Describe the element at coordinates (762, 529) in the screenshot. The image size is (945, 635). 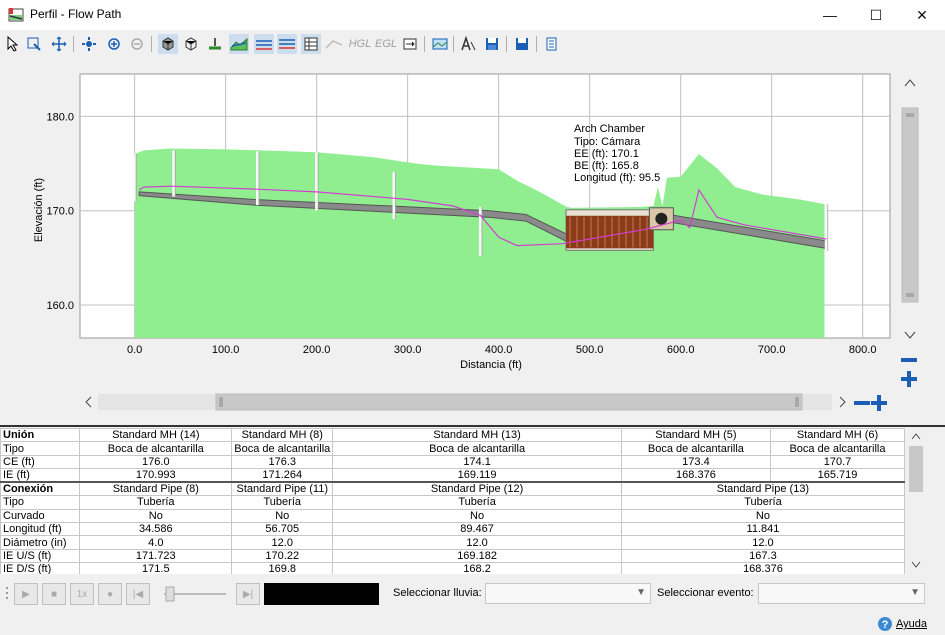
I see `table-cell: 11.841` at that location.